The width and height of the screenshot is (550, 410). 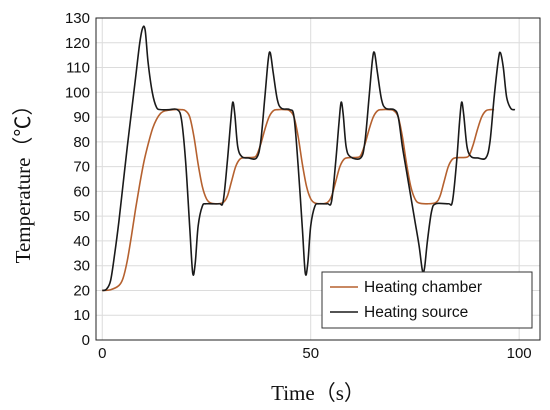 I want to click on legend: Heating chamber Heating source, so click(x=427, y=300).